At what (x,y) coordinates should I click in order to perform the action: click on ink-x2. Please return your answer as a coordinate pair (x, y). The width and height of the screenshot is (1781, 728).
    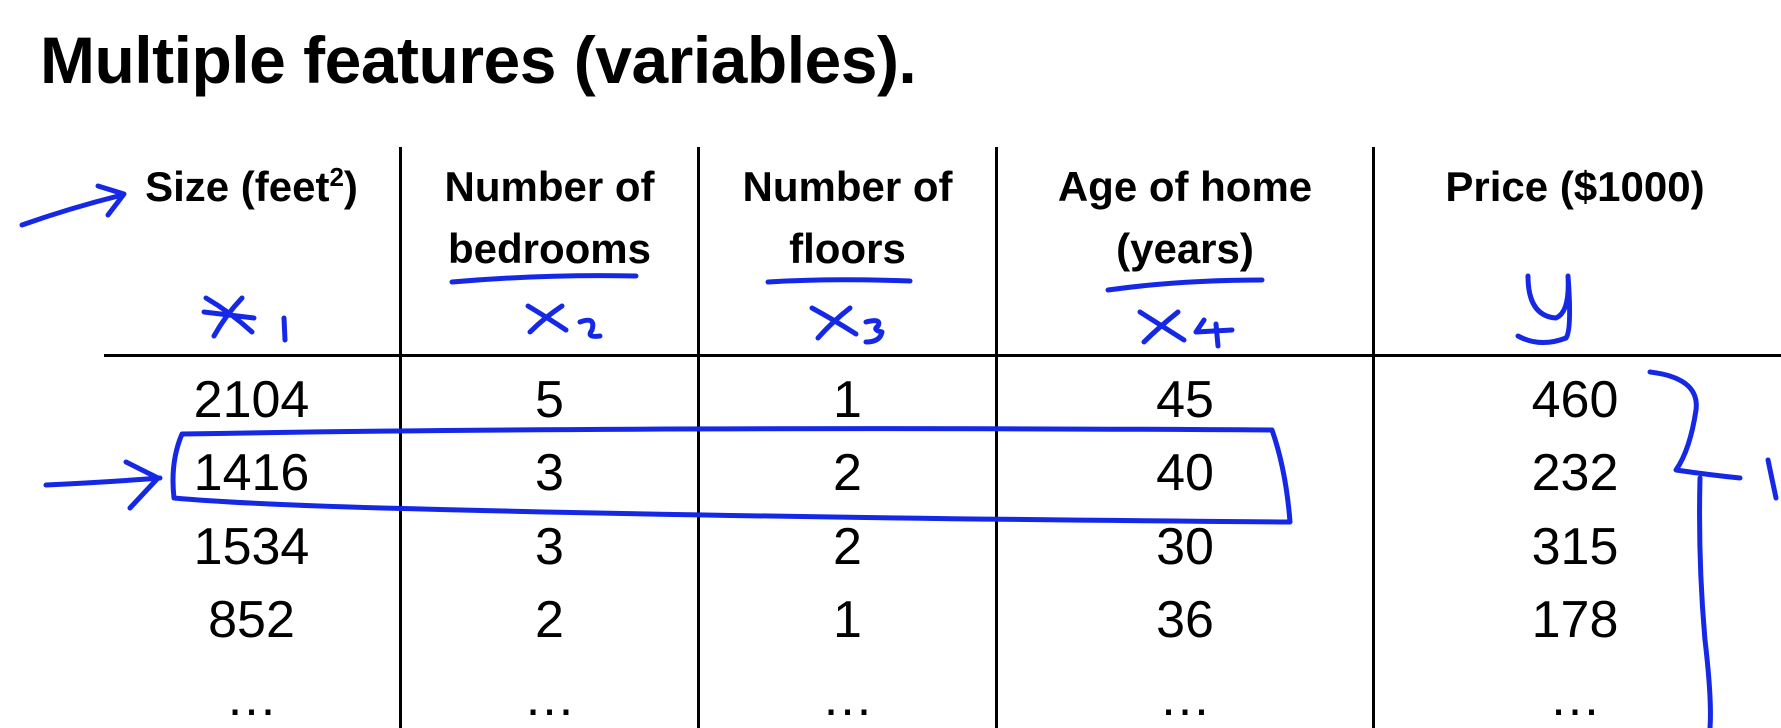
    Looking at the image, I should click on (564, 321).